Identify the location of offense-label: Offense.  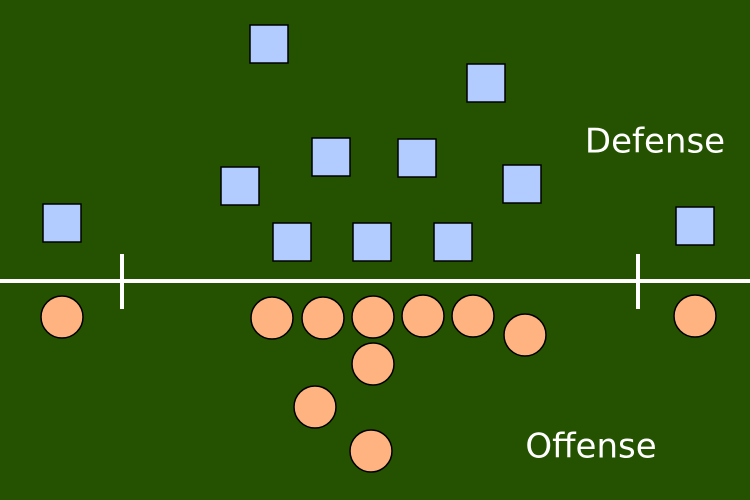
(590, 447).